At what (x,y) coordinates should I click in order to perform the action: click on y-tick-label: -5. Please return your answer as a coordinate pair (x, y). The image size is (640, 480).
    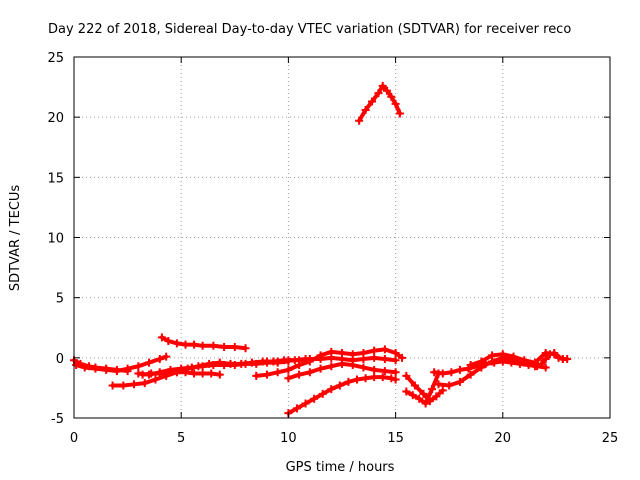
    Looking at the image, I should click on (57, 419).